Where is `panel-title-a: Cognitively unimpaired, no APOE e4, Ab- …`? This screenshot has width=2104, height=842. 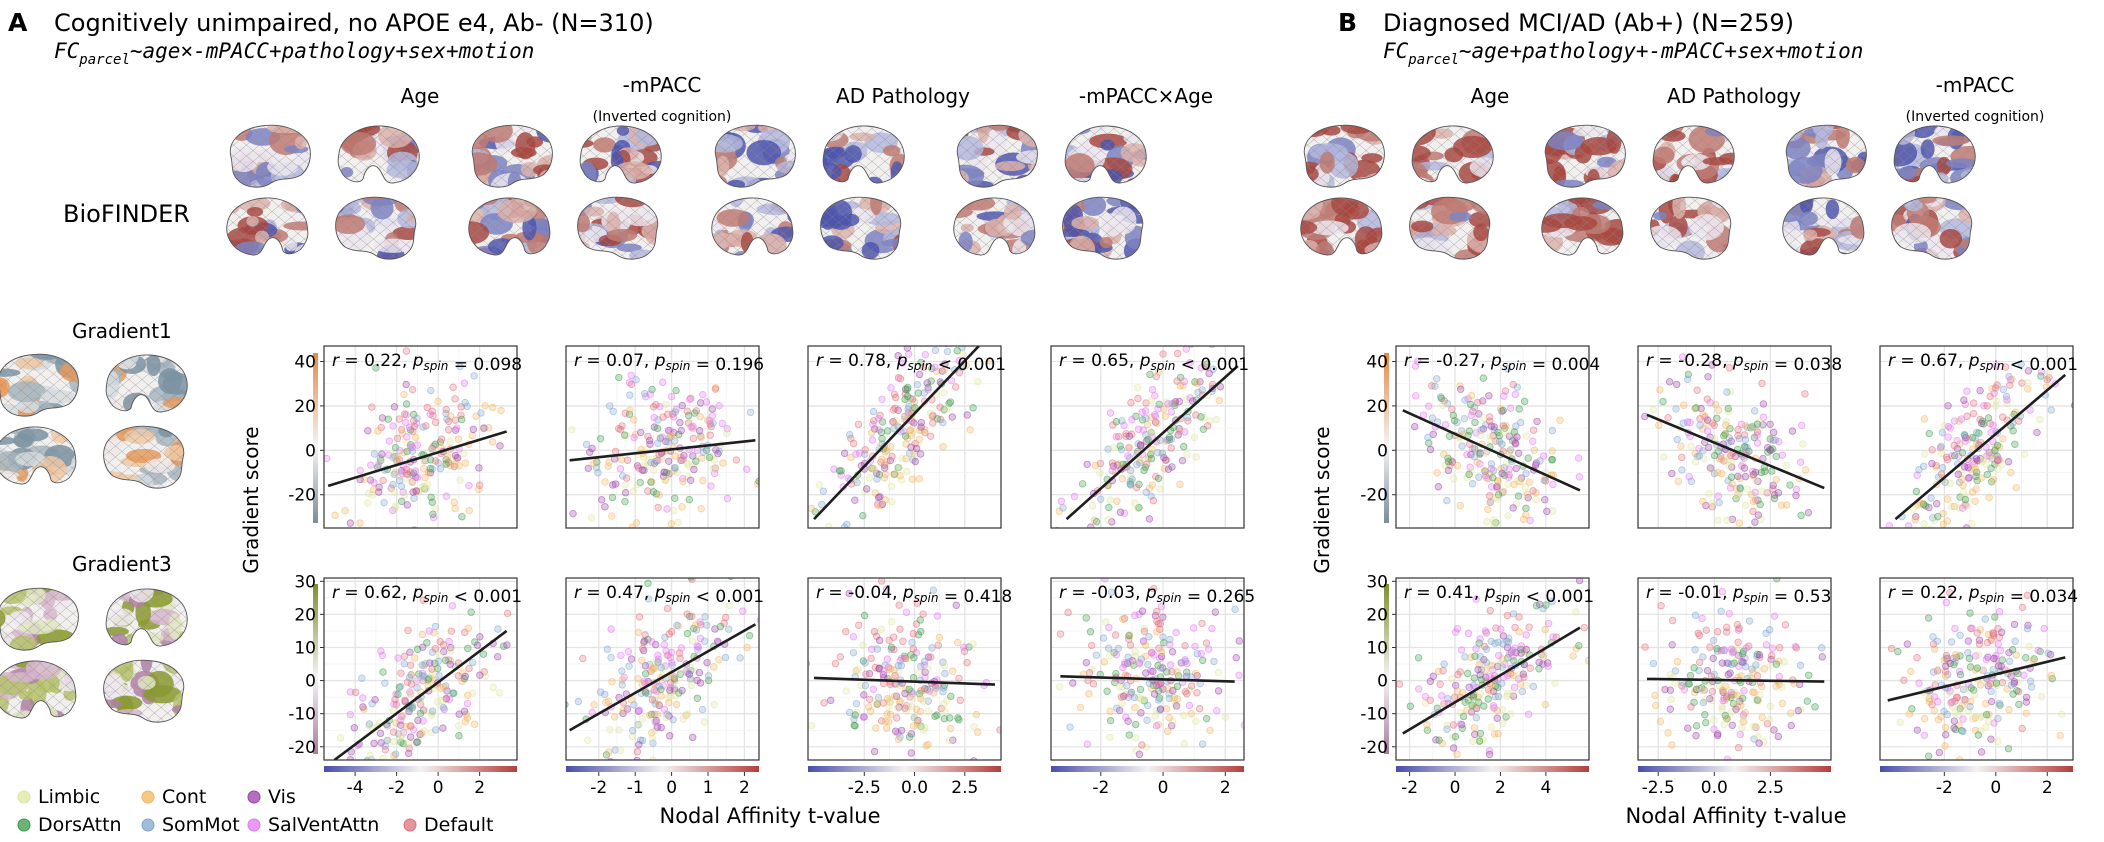
panel-title-a: Cognitively unimpaired, no APOE e4, Ab- … is located at coordinates (354, 23).